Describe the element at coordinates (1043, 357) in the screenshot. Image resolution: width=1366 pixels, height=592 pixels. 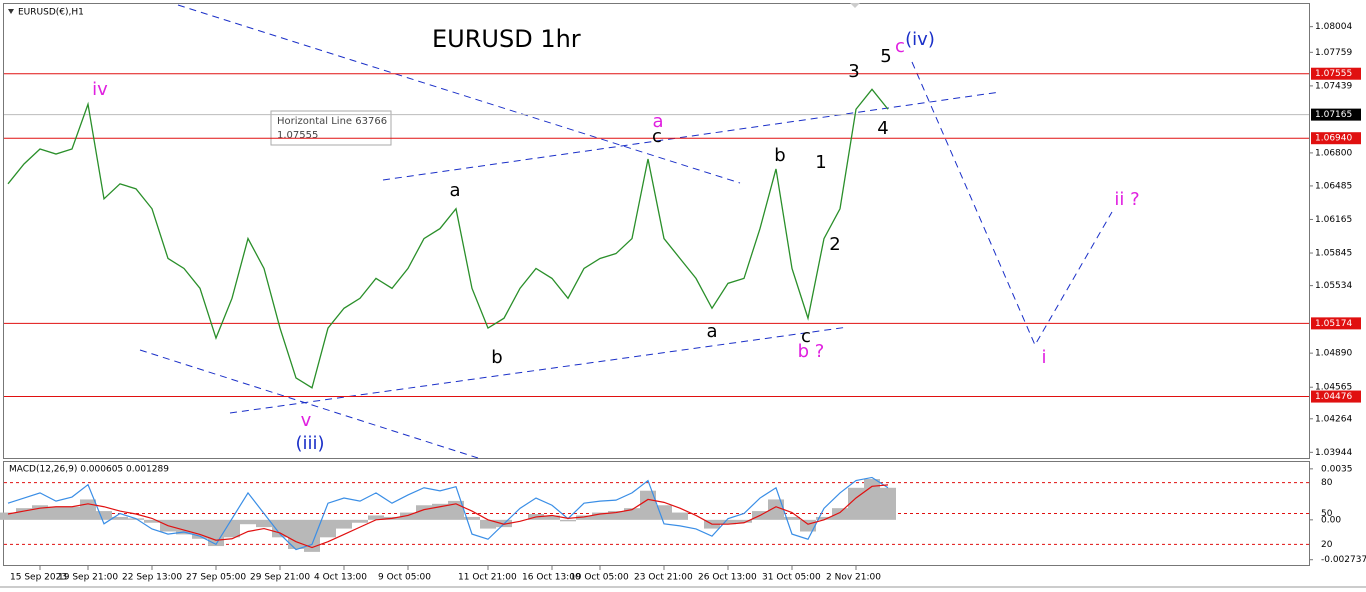
I see `wave-label: i` at that location.